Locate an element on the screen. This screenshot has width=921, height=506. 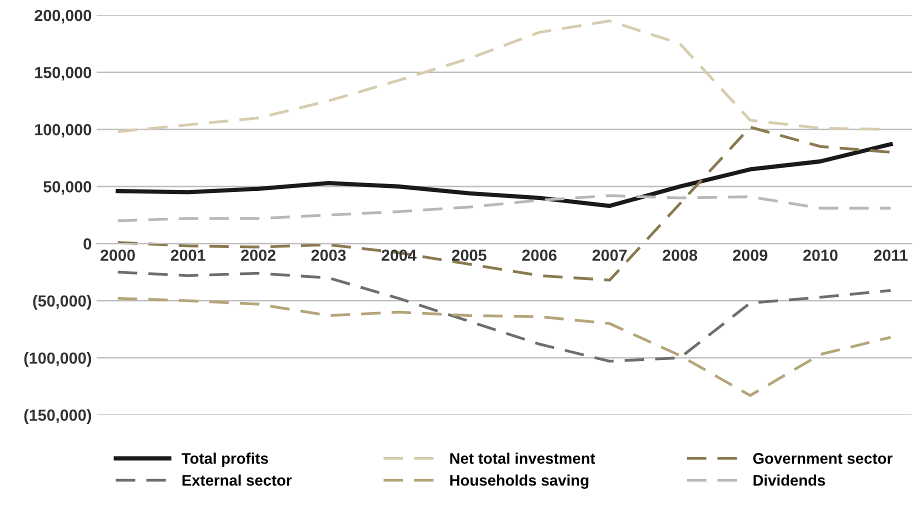
x-tick-label: 2007 is located at coordinates (609, 255).